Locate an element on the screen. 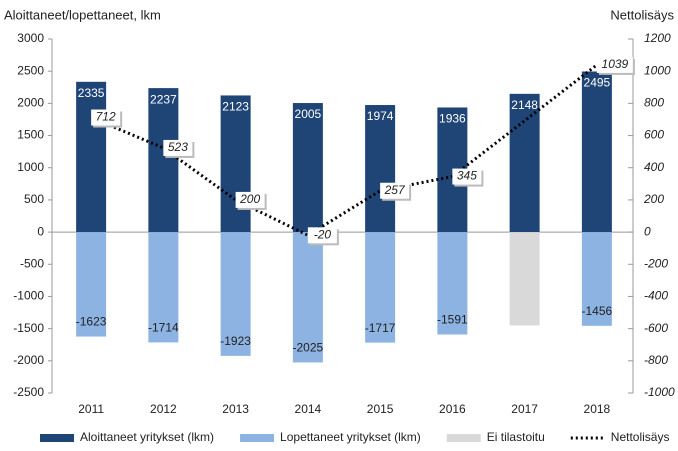  value-label: 2005 is located at coordinates (308, 114).